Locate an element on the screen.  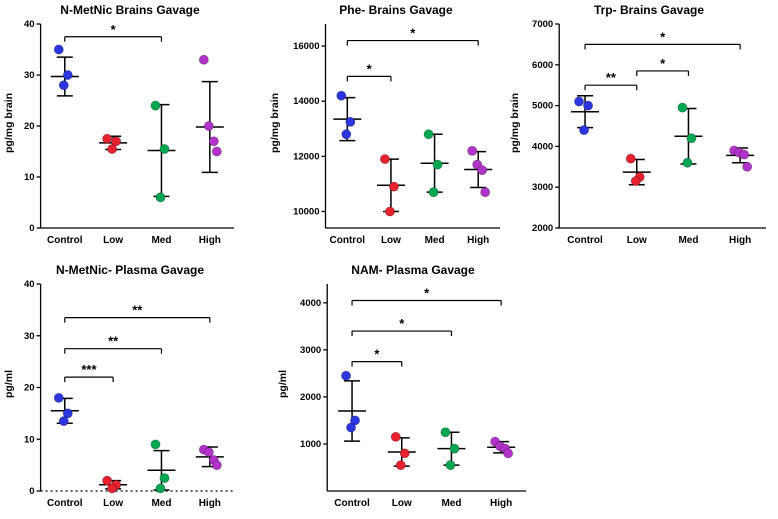
chart-title: N-MetNic- Plasma Gavage is located at coordinates (130, 270).